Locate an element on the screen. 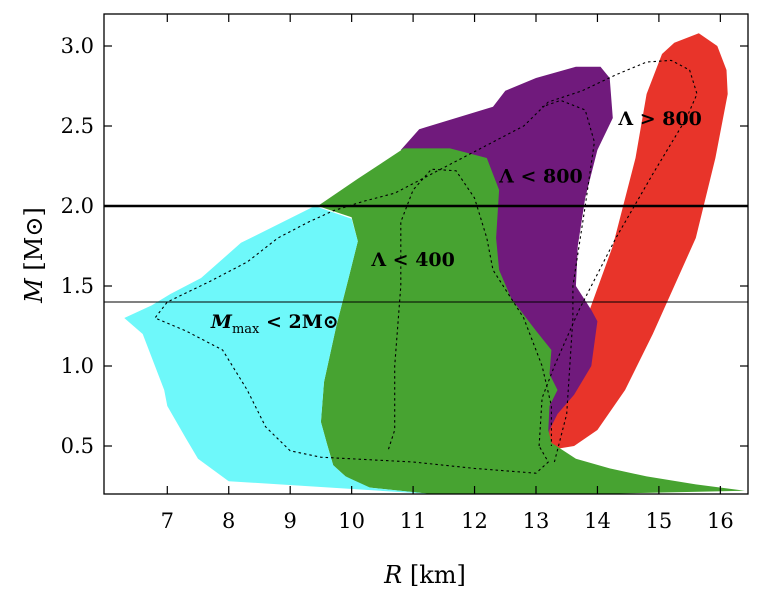 The image size is (758, 596). y-tick-label: 0.5 is located at coordinates (77, 446).